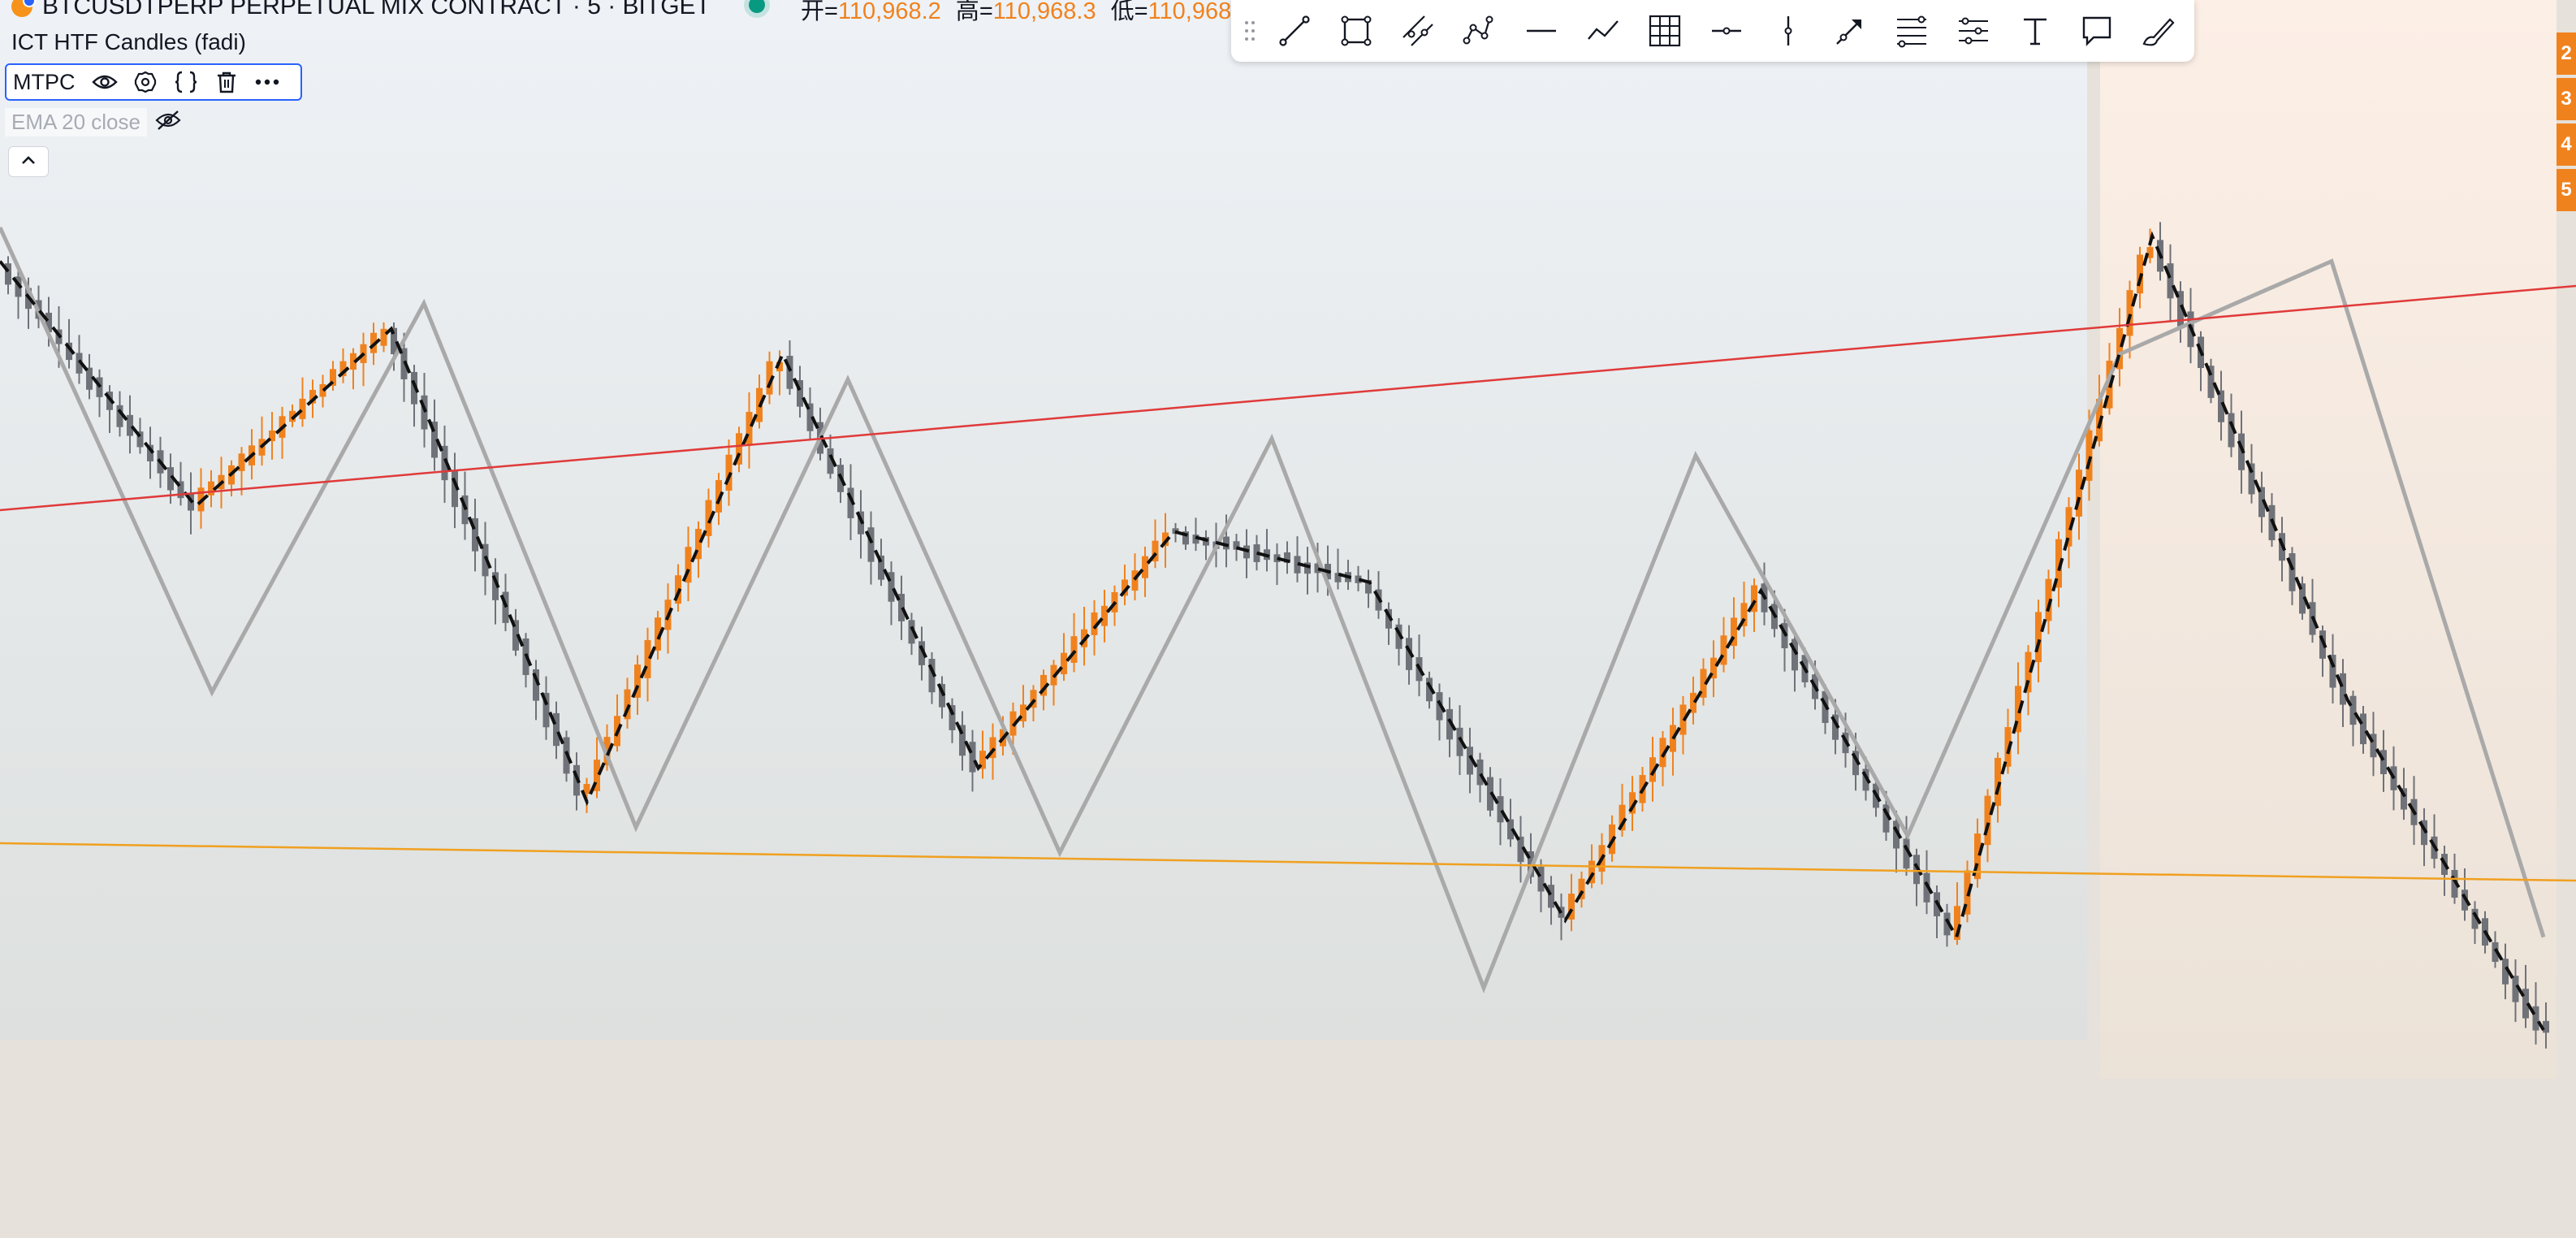 The height and width of the screenshot is (1238, 2576). I want to click on polyline-icon, so click(1603, 31).